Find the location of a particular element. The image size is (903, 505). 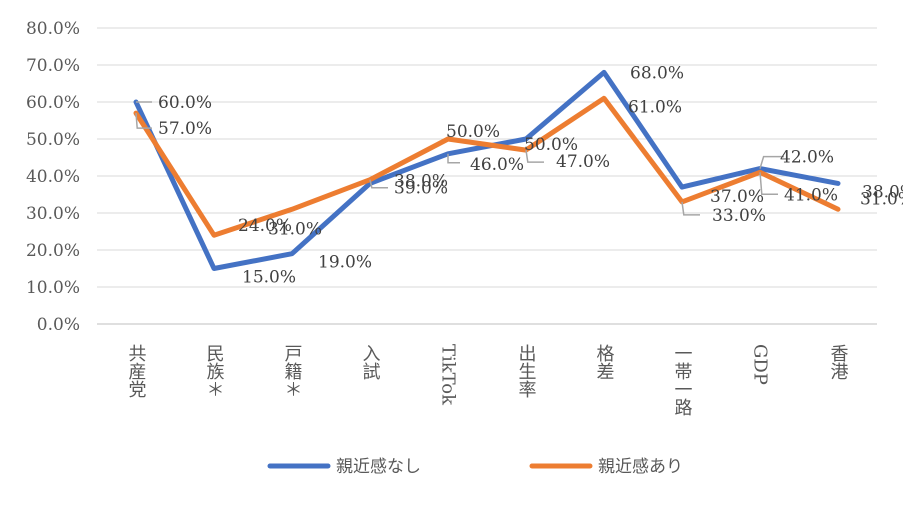

data-label: 47.0% is located at coordinates (583, 162).